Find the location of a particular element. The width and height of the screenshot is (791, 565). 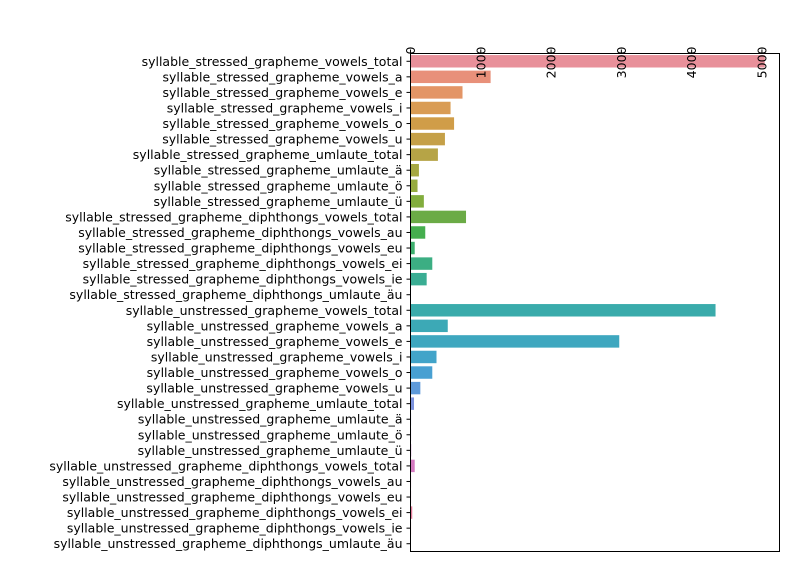

x-tick-label: 1000 is located at coordinates (480, 62).